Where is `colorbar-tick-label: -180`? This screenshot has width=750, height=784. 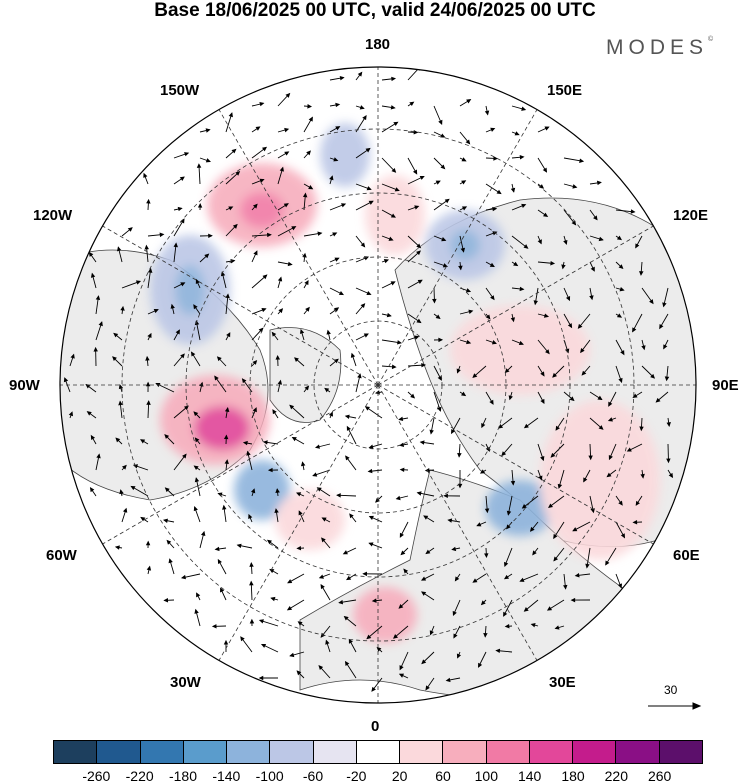
colorbar-tick-label: -180 is located at coordinates (183, 776).